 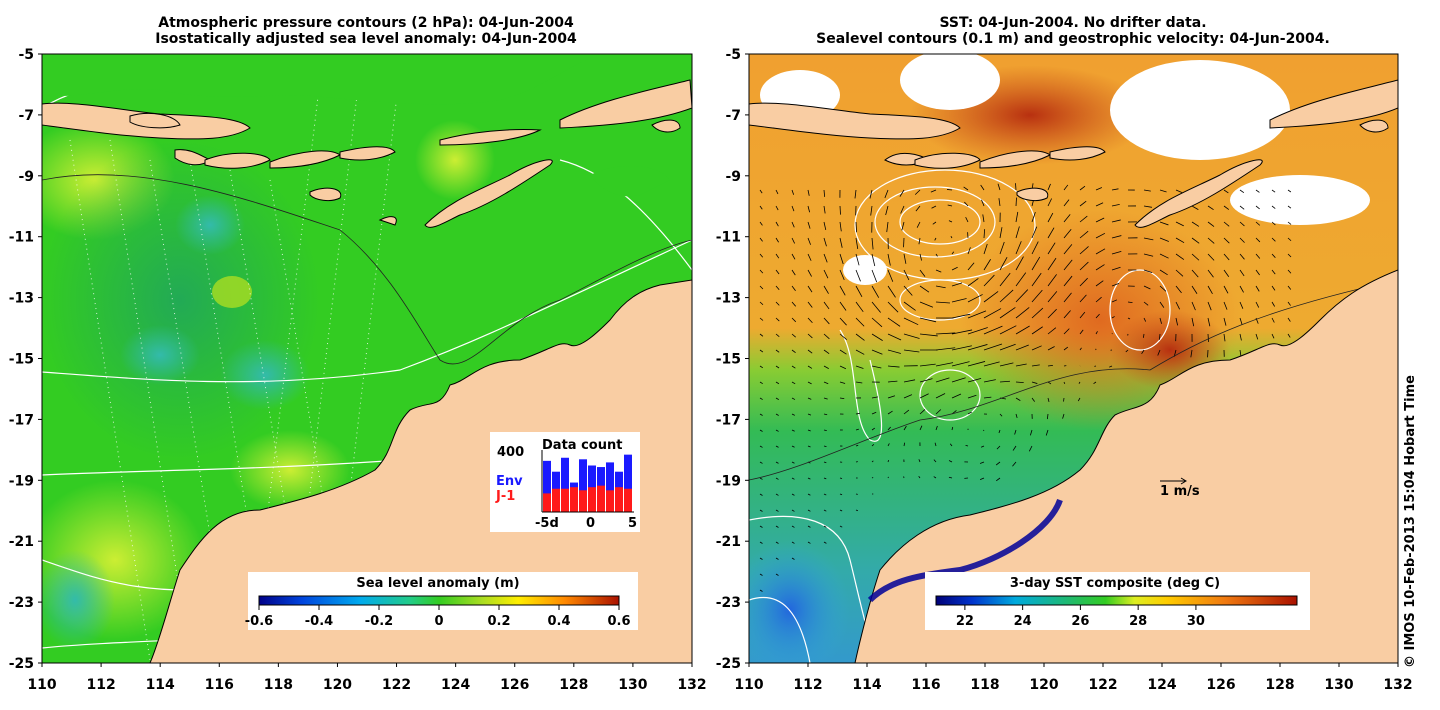 I want to click on java-island, so click(x=855, y=121).